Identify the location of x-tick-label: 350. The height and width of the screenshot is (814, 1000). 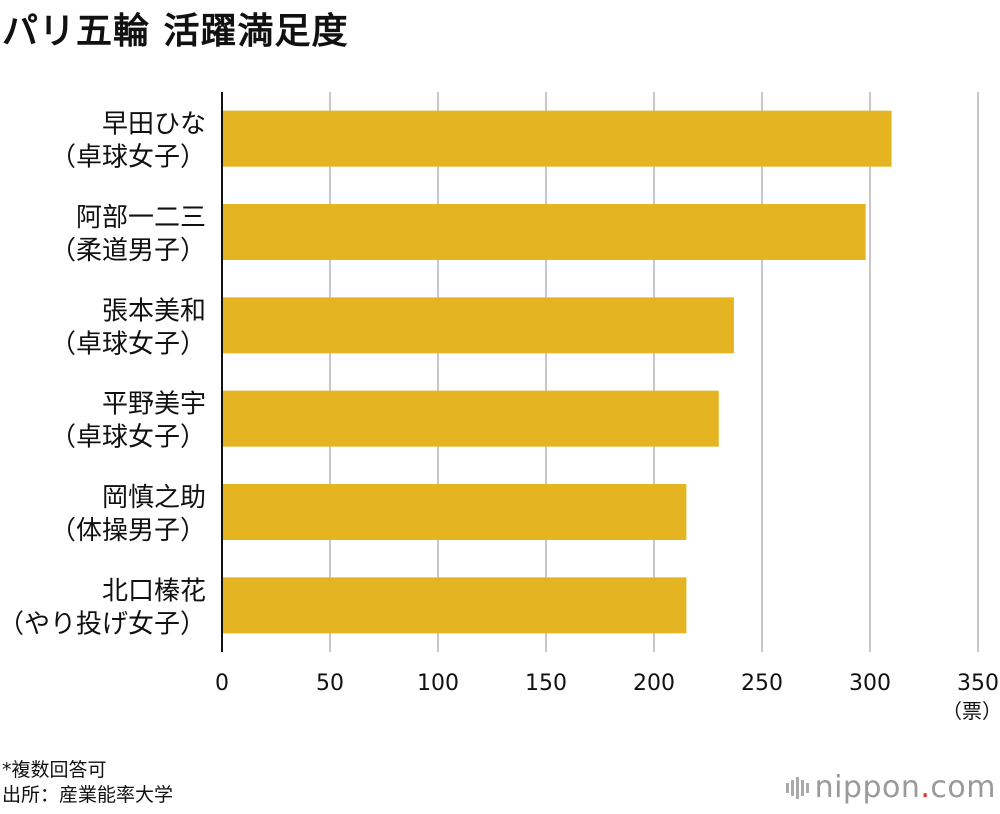
(978, 683).